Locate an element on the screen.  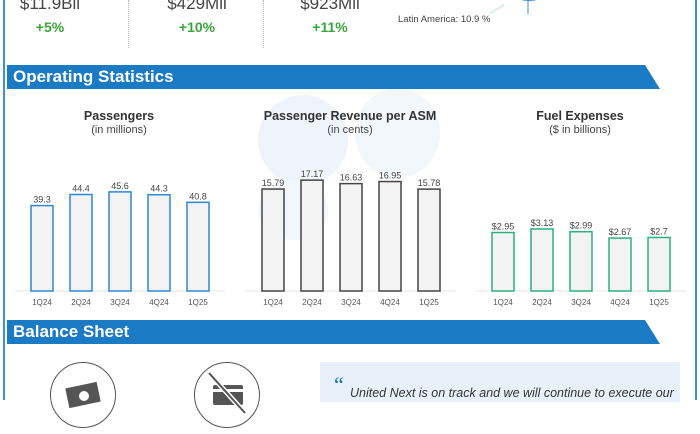
data-label: $2.95 is located at coordinates (503, 227).